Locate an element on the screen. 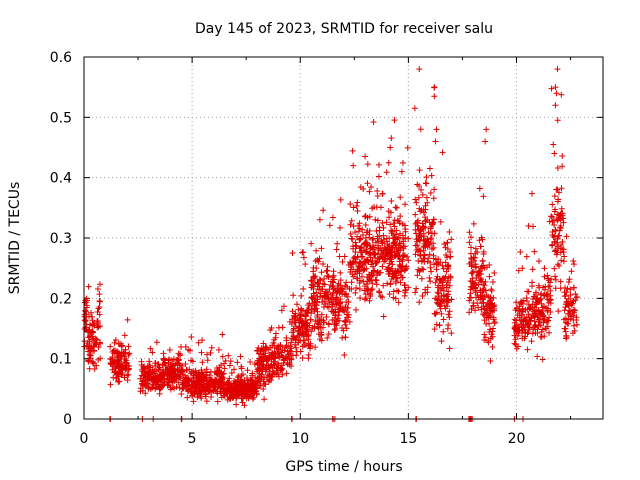 The width and height of the screenshot is (640, 480). x-axis-label: GPS time / hours is located at coordinates (343, 467).